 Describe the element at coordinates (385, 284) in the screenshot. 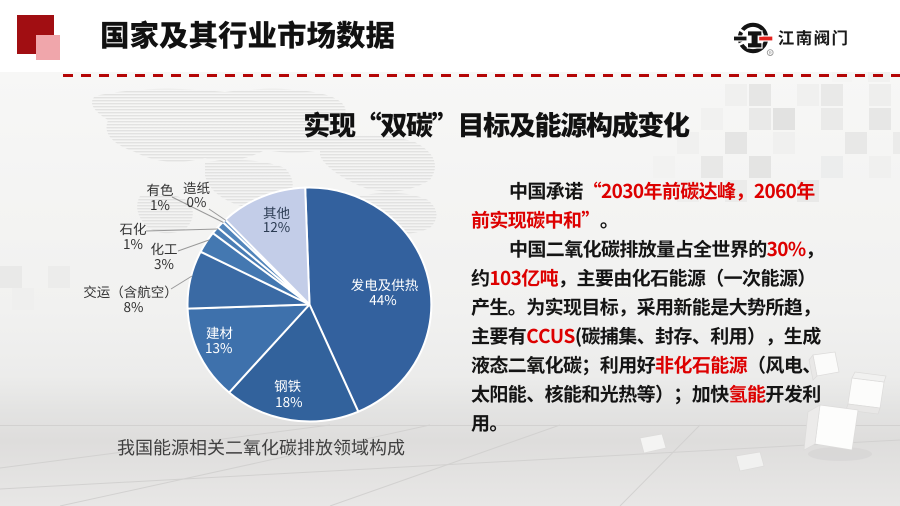

I see `svg-text: 发电及供热` at that location.